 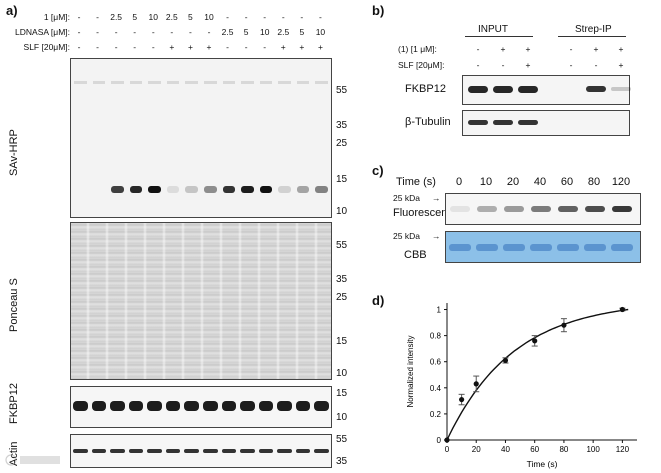 I want to click on c-cbb-bands, so click(x=543, y=247).